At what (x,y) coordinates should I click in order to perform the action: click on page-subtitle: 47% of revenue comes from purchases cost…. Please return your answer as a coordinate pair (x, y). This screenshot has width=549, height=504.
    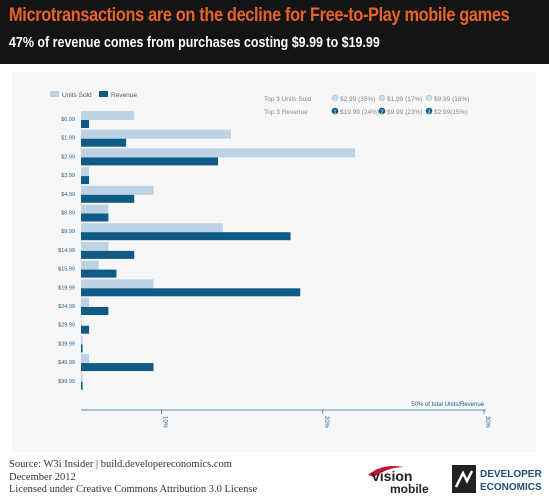
    Looking at the image, I should click on (194, 43).